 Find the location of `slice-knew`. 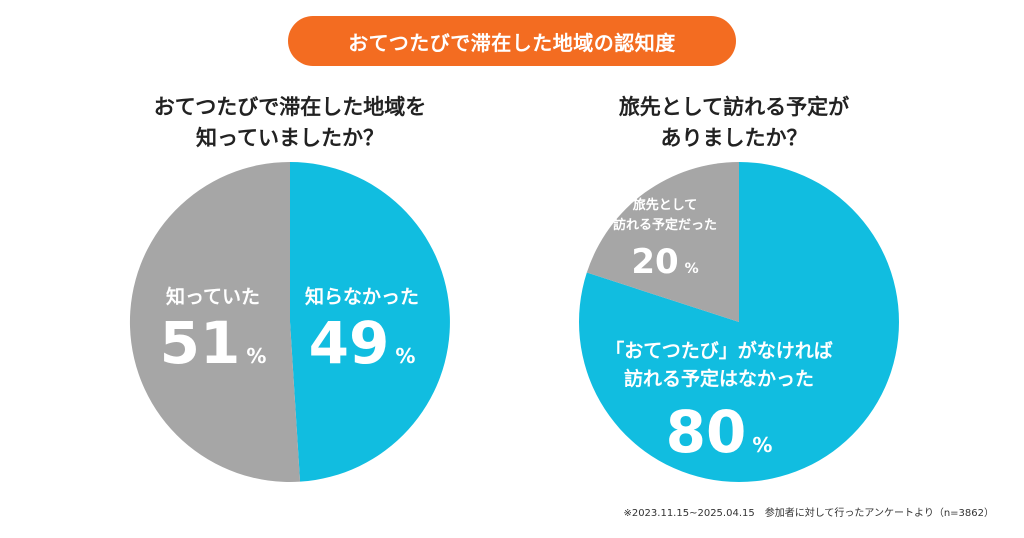

slice-knew is located at coordinates (215, 321).